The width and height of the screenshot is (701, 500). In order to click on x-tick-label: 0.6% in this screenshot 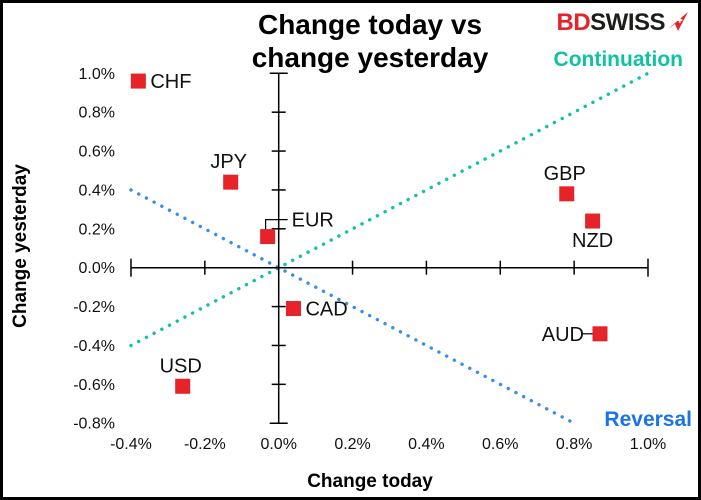, I will do `click(500, 444)`.